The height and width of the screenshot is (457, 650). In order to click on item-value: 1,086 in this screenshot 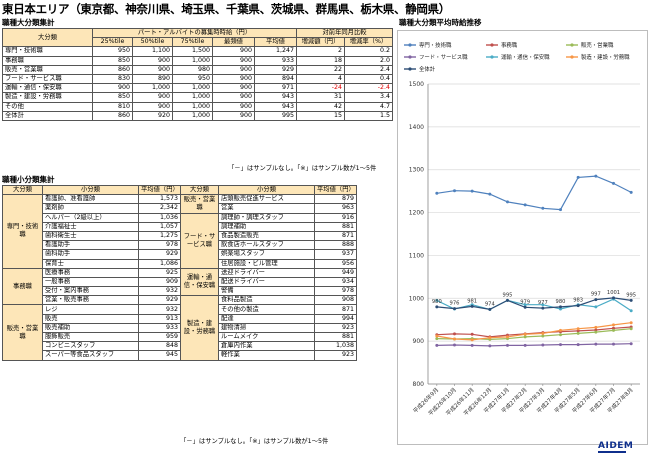, I will do `click(159, 263)`.